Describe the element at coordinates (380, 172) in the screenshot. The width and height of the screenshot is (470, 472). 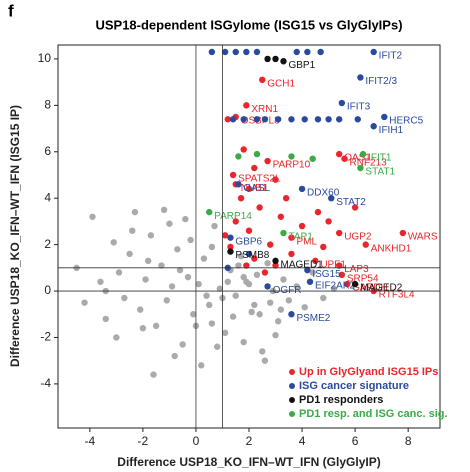
I see `point-label: STAT1` at that location.